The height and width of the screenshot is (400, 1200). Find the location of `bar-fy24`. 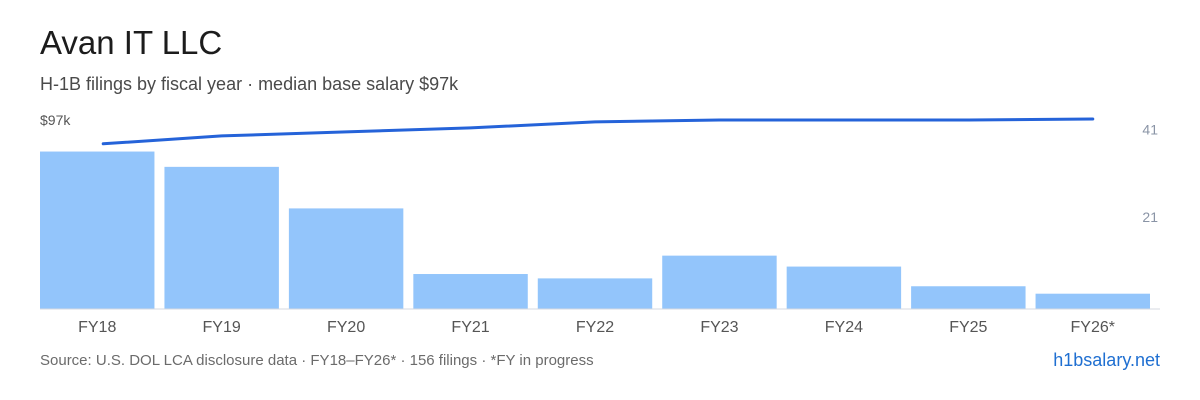

bar-fy24 is located at coordinates (844, 287).